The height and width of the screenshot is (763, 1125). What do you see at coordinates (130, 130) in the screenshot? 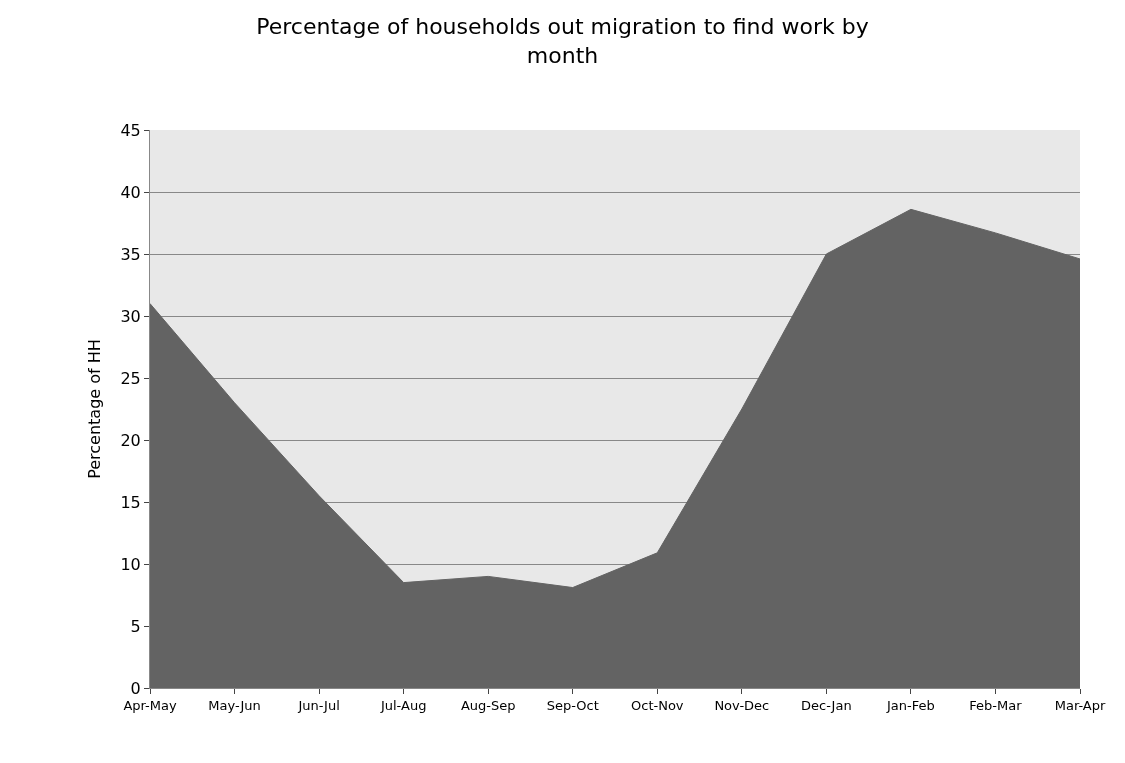
I see `y-tick-label: 45` at bounding box center [130, 130].